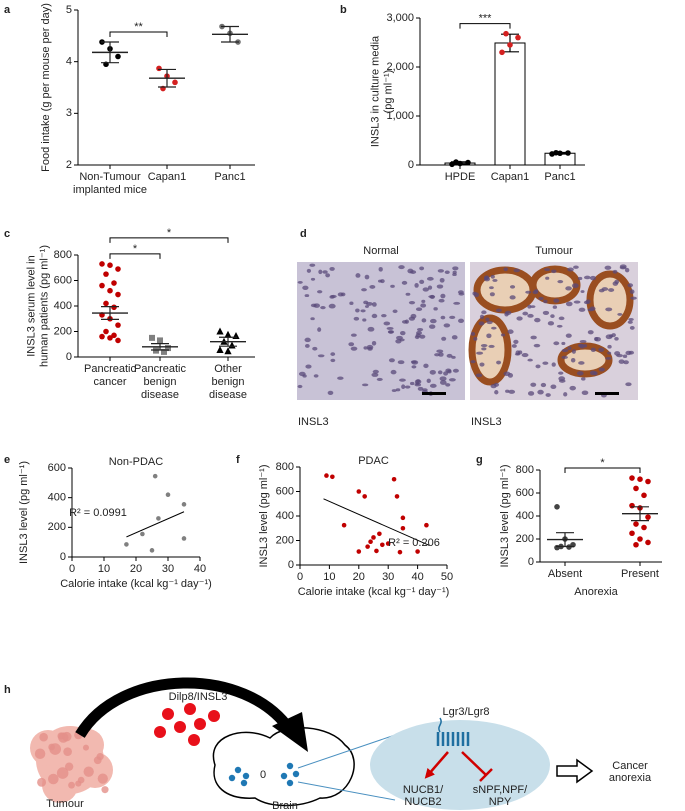 The image size is (685, 811). Describe the element at coordinates (460, 765) in the screenshot. I see `neuron-detail` at that location.